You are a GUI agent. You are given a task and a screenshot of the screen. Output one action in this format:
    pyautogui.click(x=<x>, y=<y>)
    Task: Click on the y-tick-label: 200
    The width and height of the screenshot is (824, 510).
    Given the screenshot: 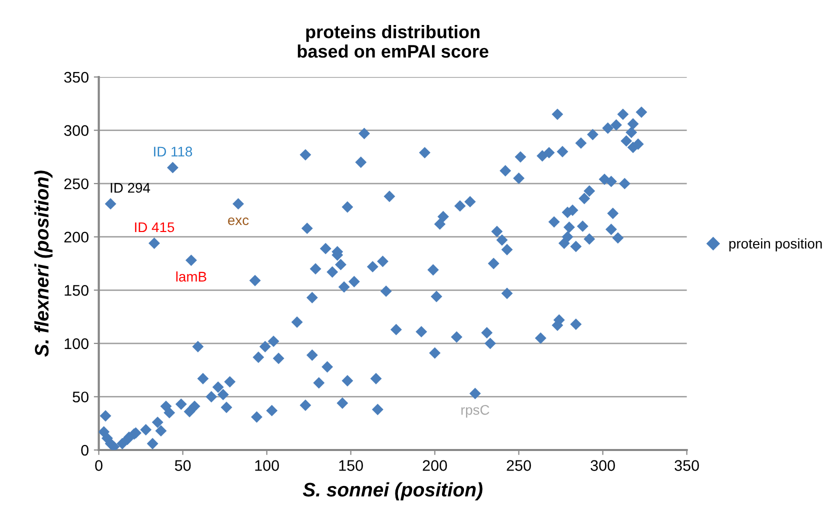 What is the action you would take?
    pyautogui.click(x=76, y=237)
    